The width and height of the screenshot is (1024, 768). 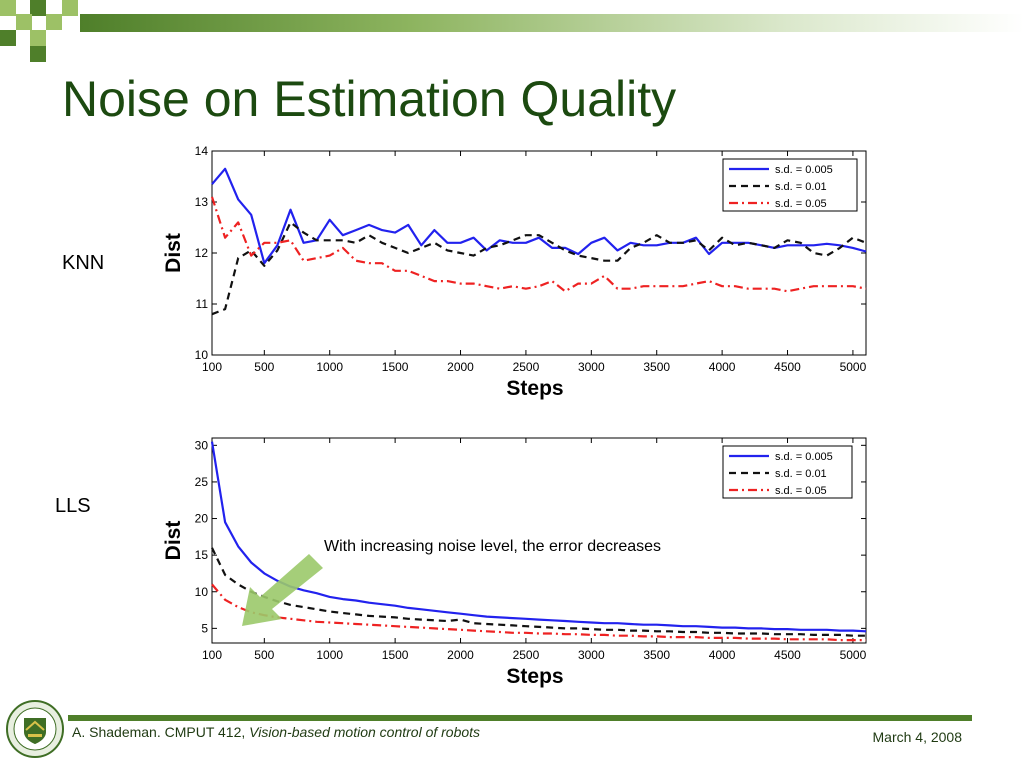 What do you see at coordinates (282, 590) in the screenshot?
I see `annotation-arrow-icon` at bounding box center [282, 590].